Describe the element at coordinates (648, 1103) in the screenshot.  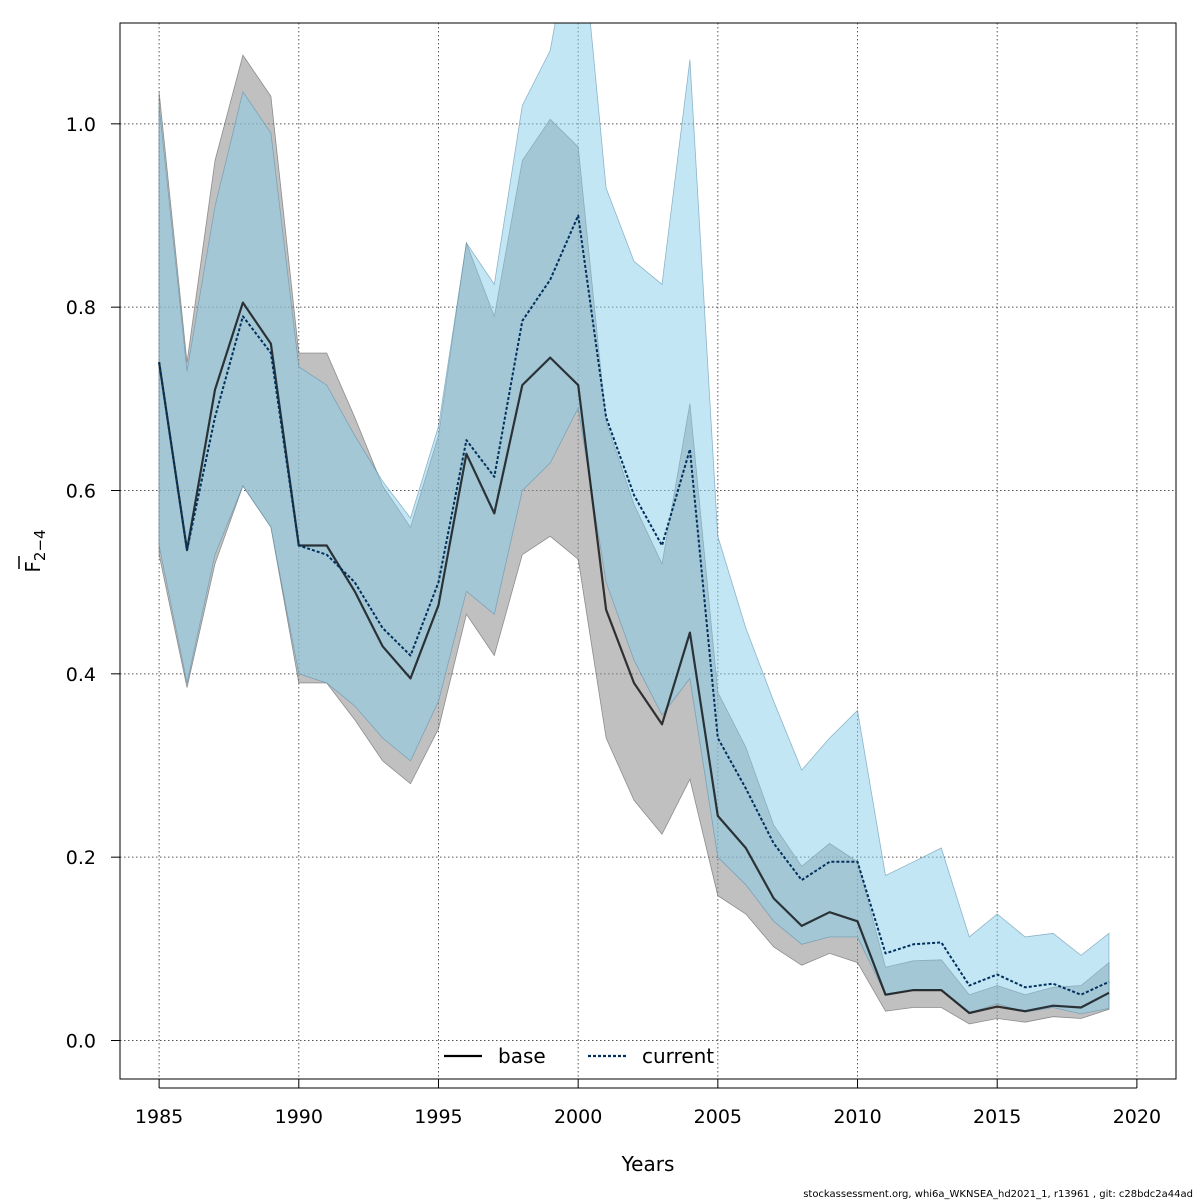
I see `x-axis: 1985 1990 1995 2000 2005 2010 2015 2020` at that location.